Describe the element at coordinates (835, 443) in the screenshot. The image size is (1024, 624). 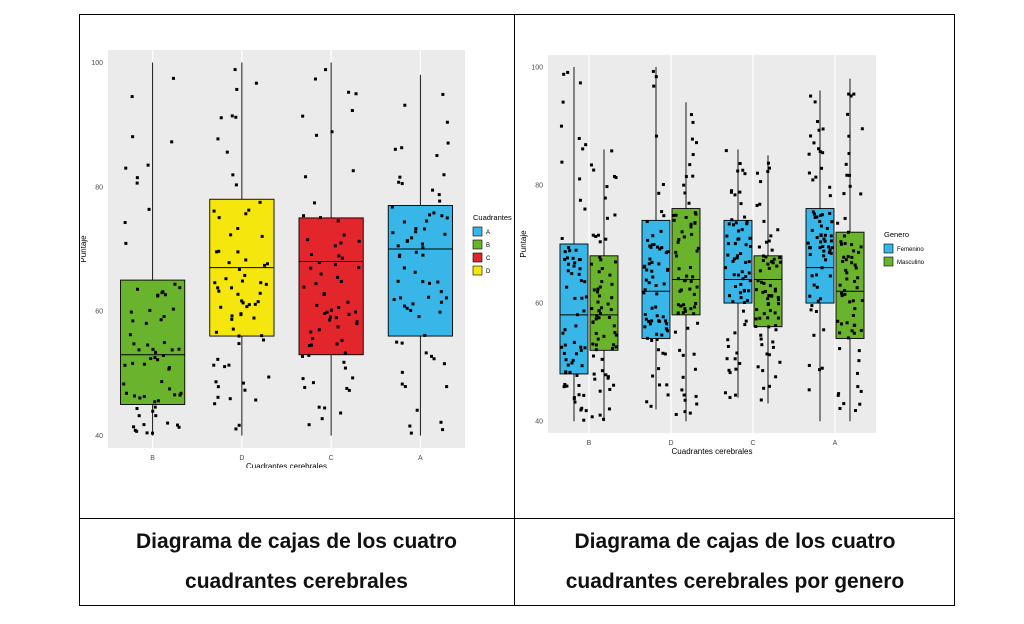
I see `x-tick-label: A` at that location.